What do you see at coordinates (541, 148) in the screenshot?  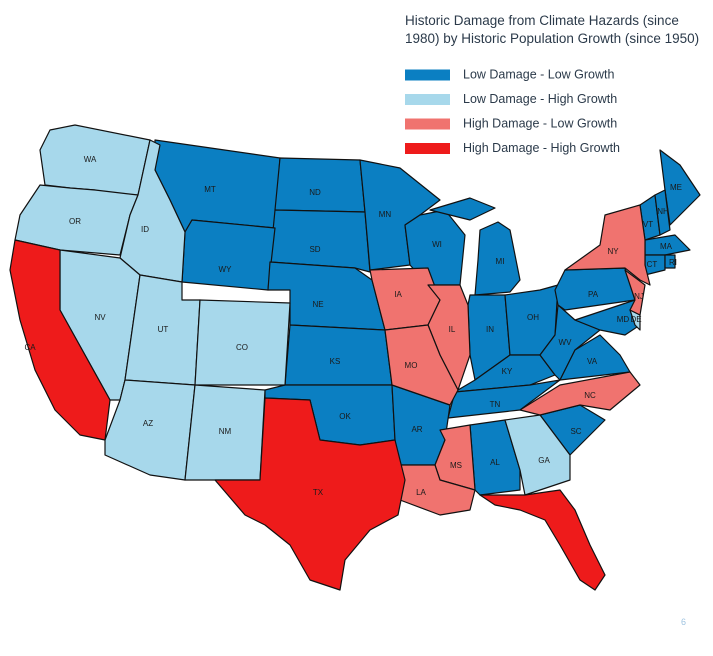 I see `legend-label: High Damage - High Growth` at bounding box center [541, 148].